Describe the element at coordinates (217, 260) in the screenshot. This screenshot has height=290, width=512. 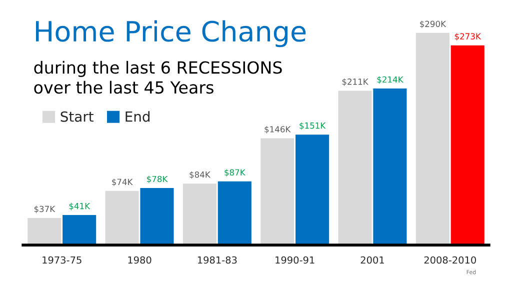
I see `x-tick-label: 1981-83` at that location.